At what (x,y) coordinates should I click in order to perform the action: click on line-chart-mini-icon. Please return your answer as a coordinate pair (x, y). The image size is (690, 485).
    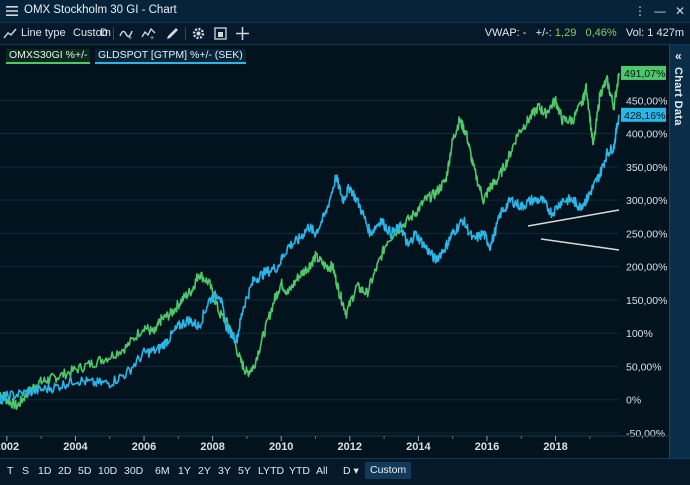
    Looking at the image, I should click on (10, 33).